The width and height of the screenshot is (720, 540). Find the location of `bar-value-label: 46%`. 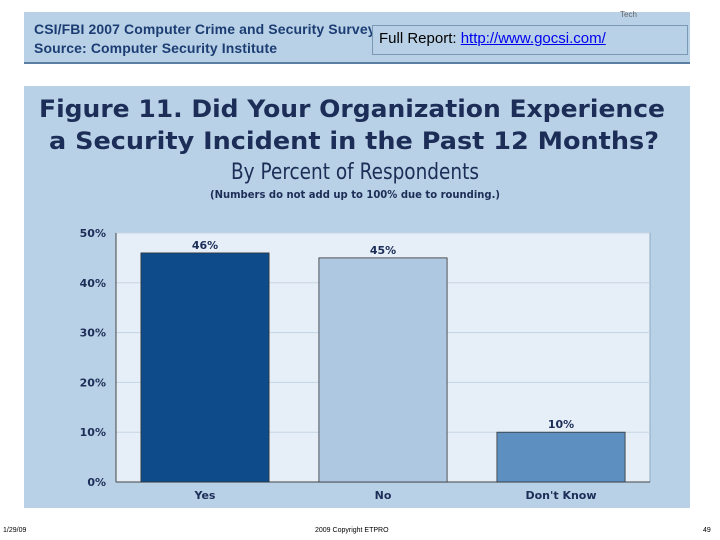

bar-value-label: 46% is located at coordinates (205, 245).